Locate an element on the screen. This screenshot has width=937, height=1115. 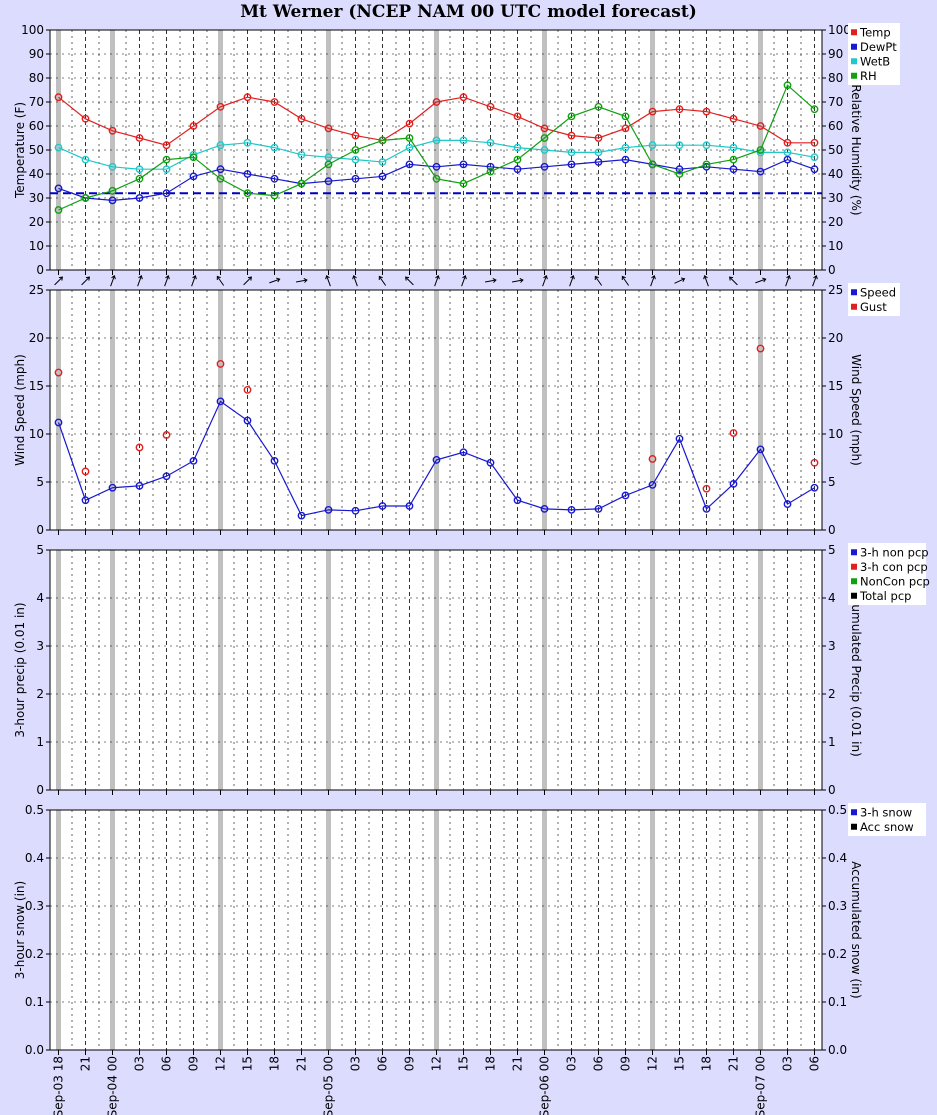
y-tick-label: 20 is located at coordinates (36, 222).